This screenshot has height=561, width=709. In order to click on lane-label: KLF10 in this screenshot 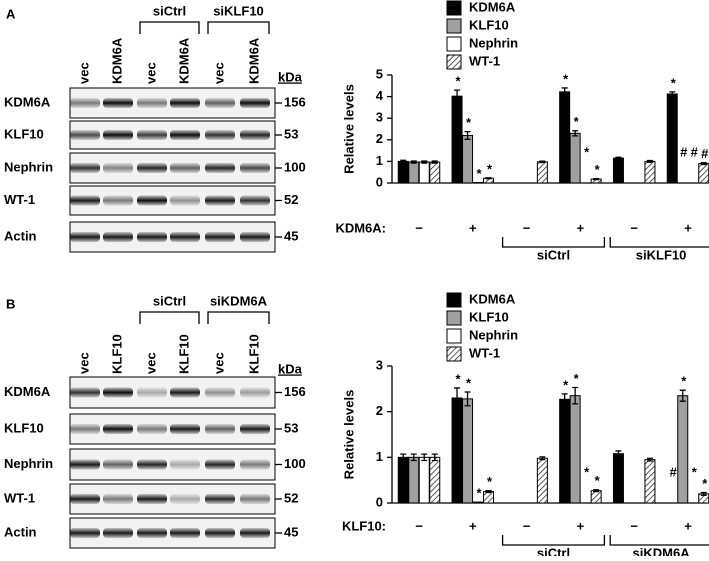, I will do `click(183, 354)`.